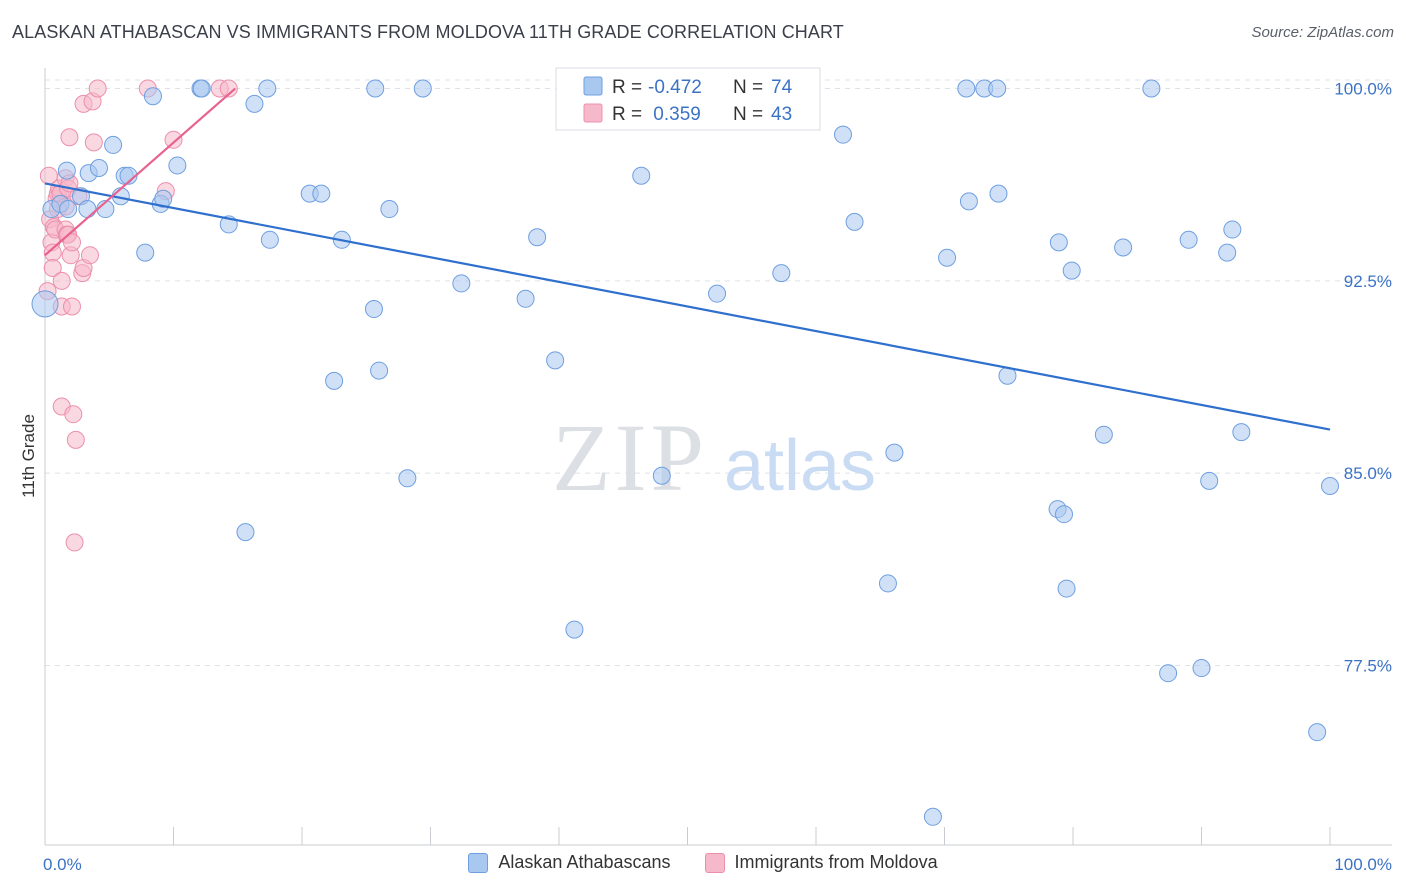  I want to click on x-tick-label-min: 0.0%, so click(62, 864).